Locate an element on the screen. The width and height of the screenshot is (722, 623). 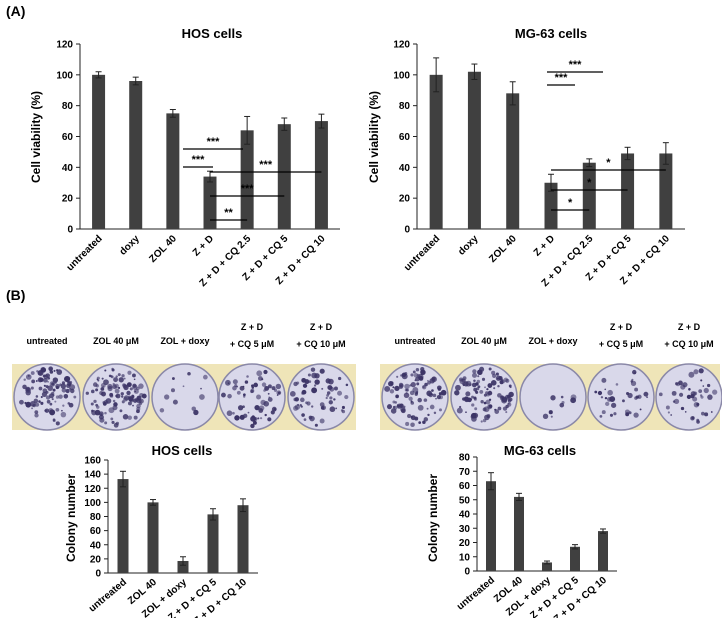
chart-title: MG-63 cells is located at coordinates (540, 450).